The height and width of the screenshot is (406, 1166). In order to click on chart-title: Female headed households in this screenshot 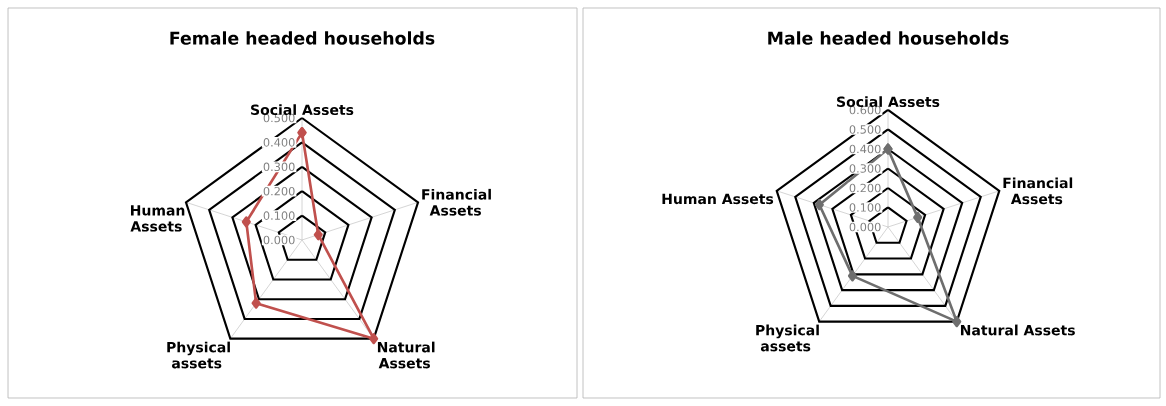, I will do `click(302, 38)`.